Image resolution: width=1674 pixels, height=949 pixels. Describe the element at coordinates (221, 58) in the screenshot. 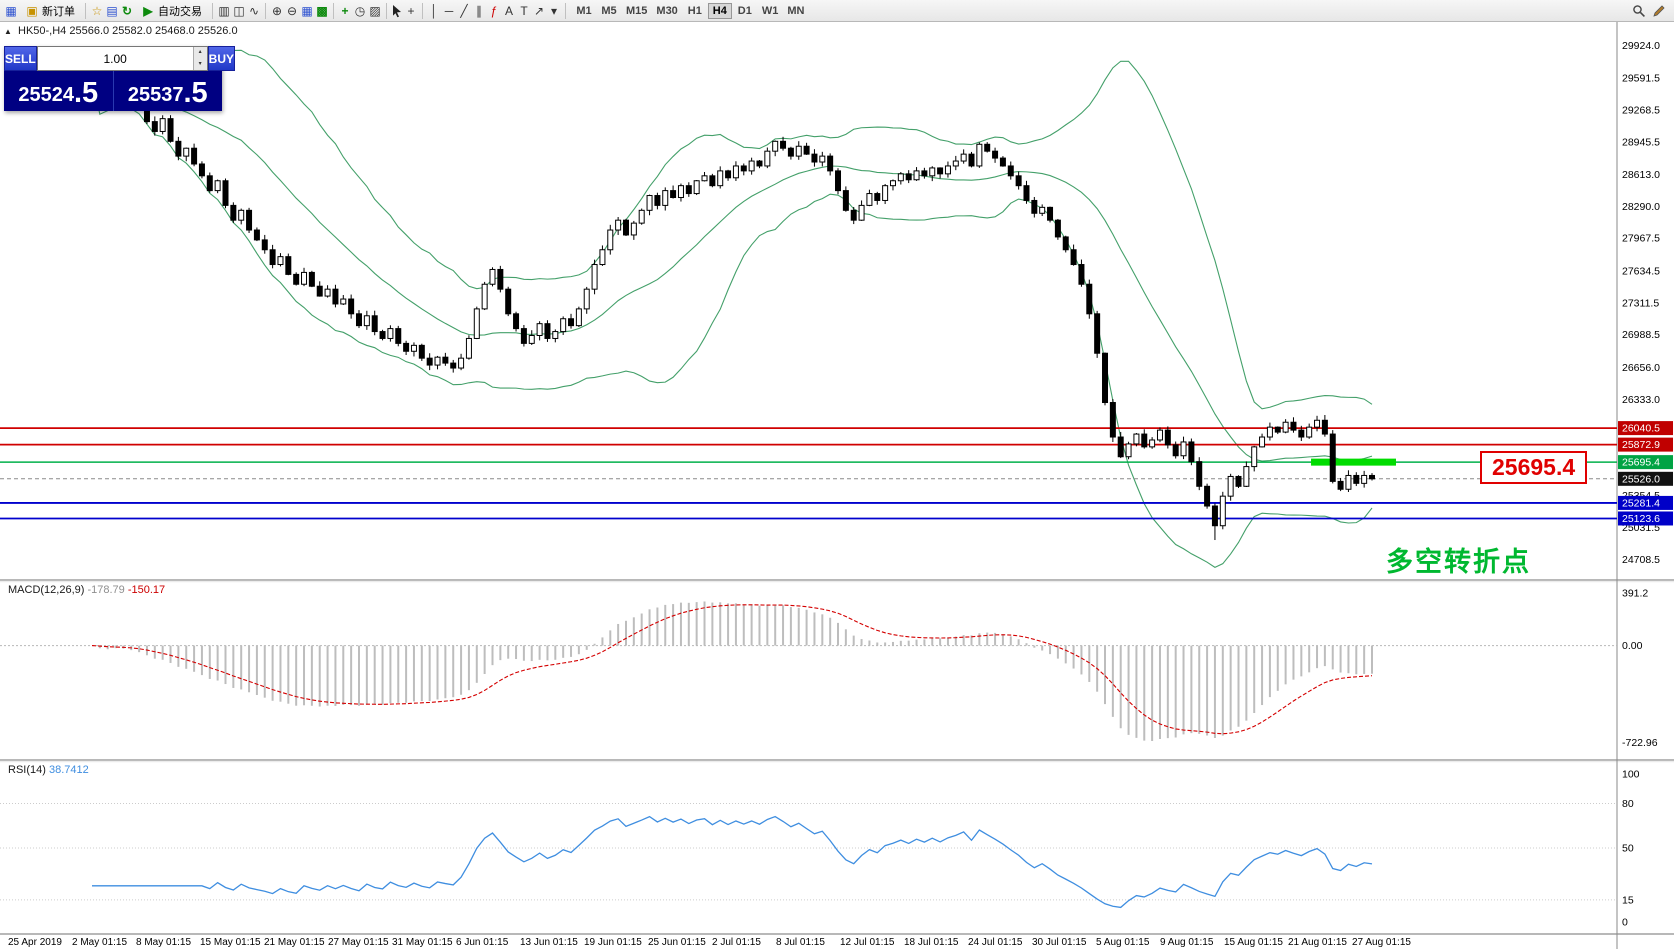

I see `buy-button: BUY` at that location.